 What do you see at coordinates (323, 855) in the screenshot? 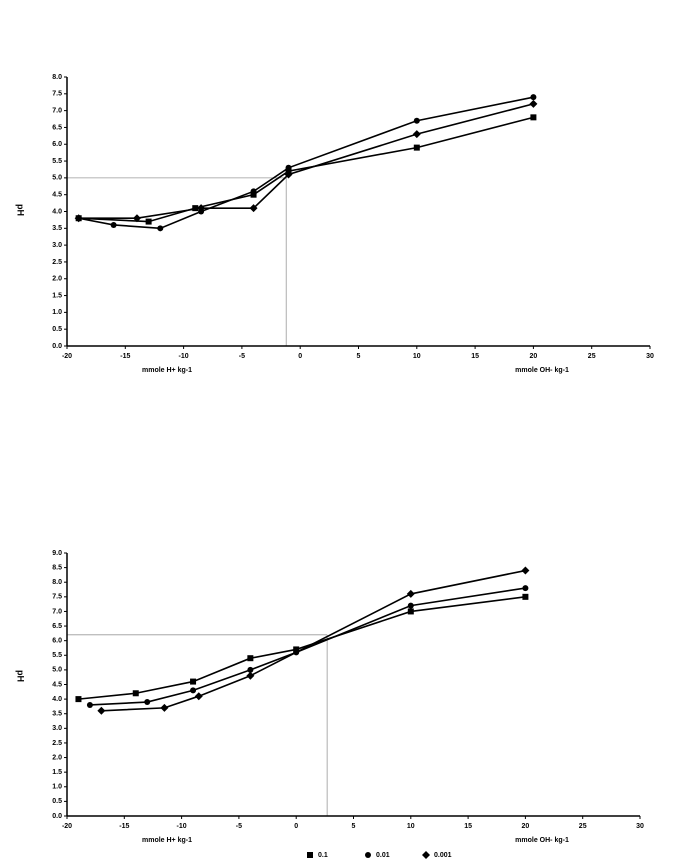
I see `legend-label: 0.1` at bounding box center [323, 855].